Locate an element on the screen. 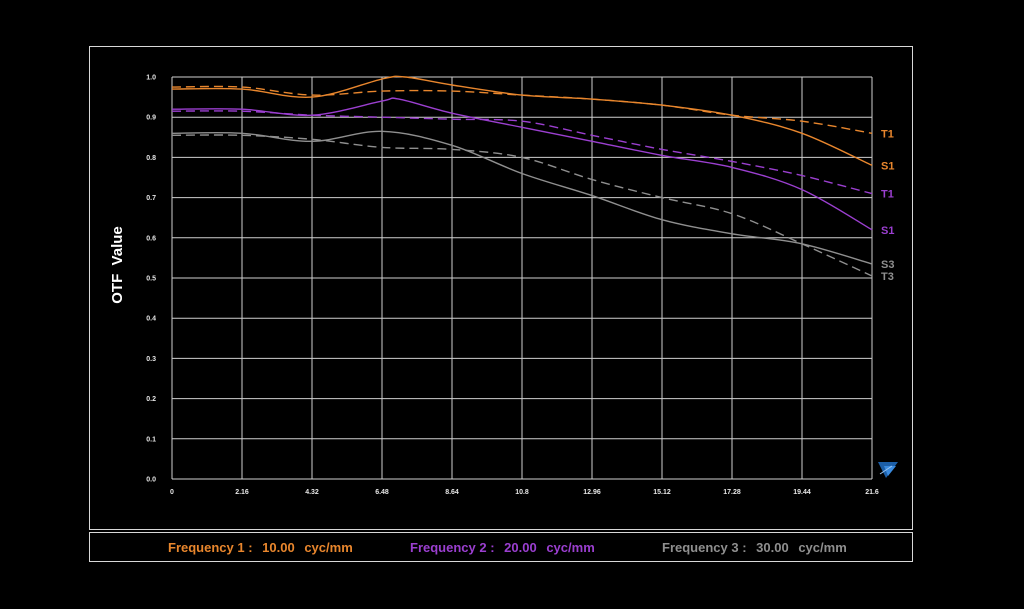 This screenshot has height=609, width=1024. x-tick-label: 15.12 is located at coordinates (662, 492).